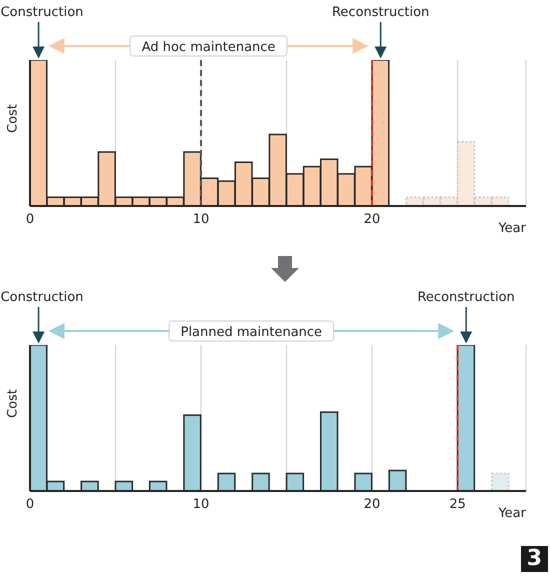 Image resolution: width=550 pixels, height=576 pixels. I want to click on text: Ad hoc maintenance, so click(209, 47).